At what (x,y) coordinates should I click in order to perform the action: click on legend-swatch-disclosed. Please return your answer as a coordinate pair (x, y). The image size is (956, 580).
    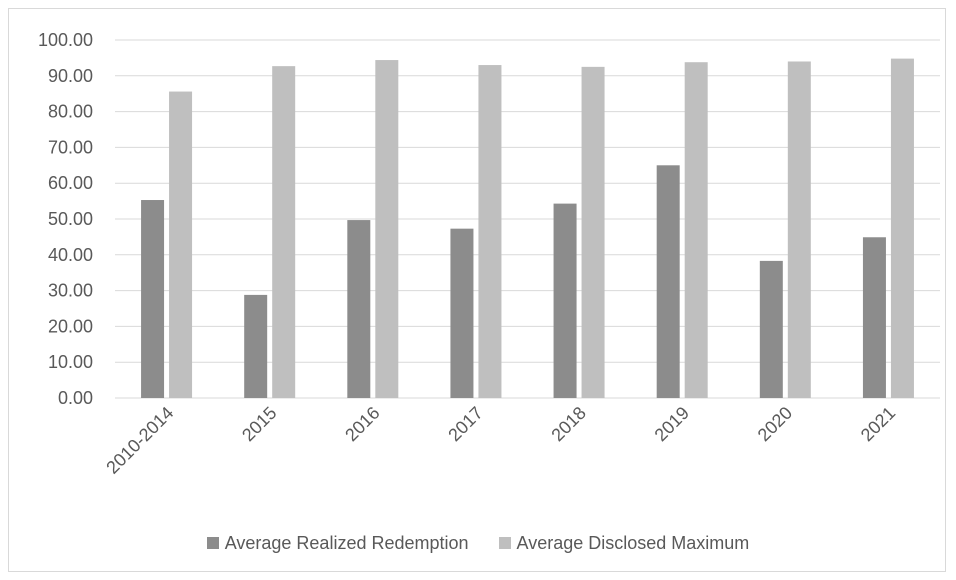
    Looking at the image, I should click on (504, 543).